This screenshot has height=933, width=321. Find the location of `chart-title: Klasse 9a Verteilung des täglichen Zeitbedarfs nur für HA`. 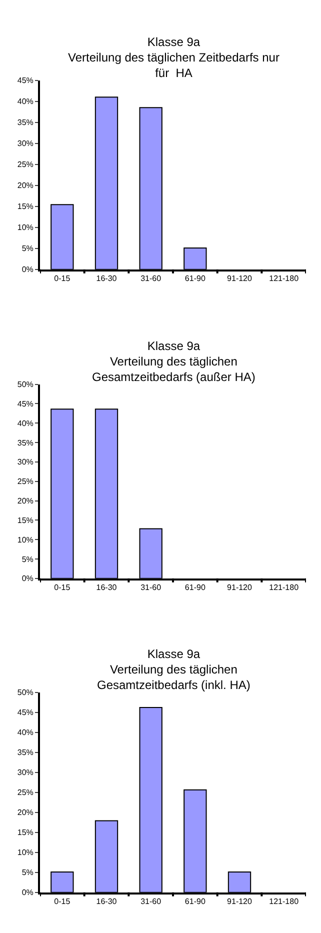

chart-title: Klasse 9a Verteilung des täglichen Zeitbedarfs nur für HA is located at coordinates (174, 57).